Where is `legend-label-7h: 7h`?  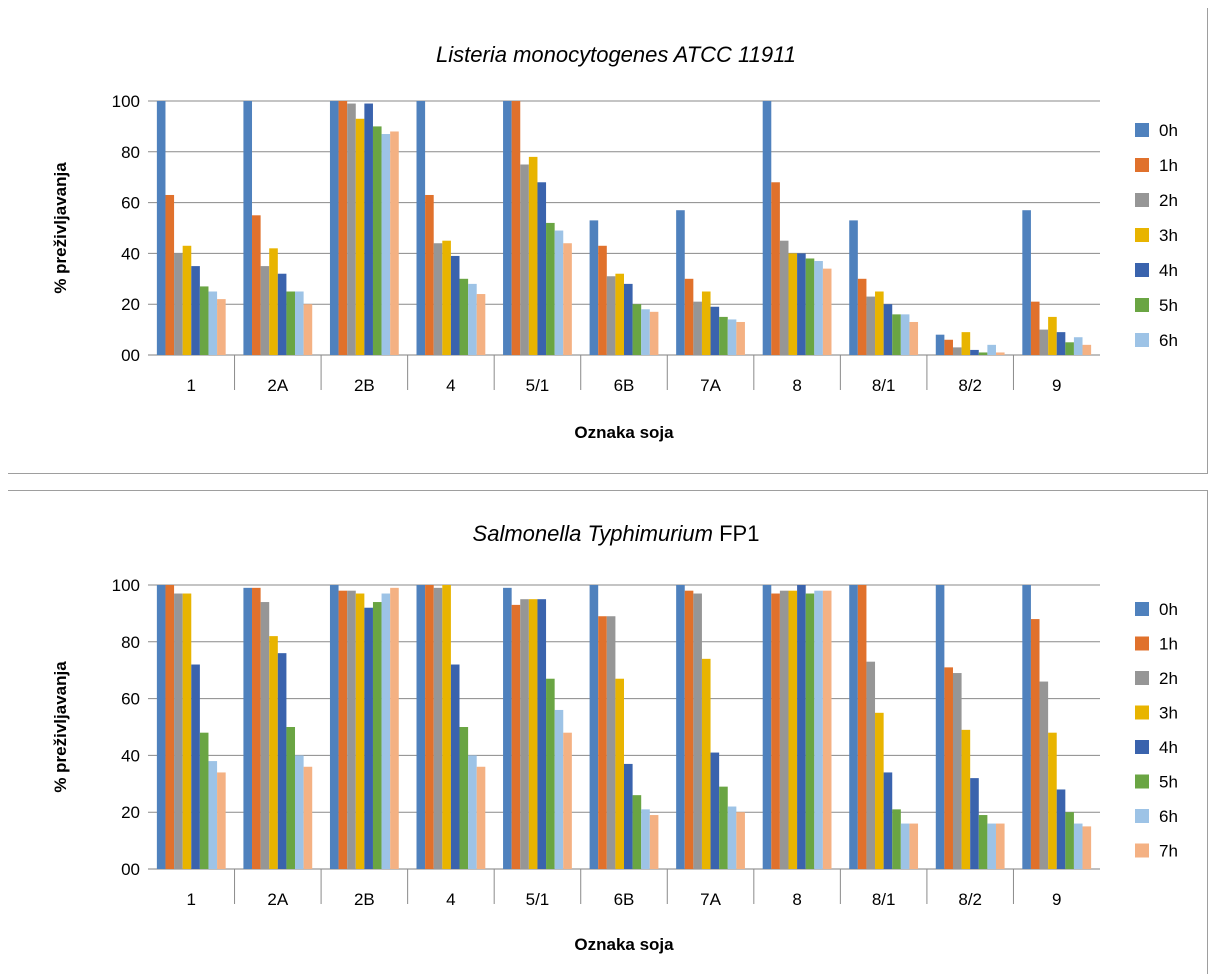 legend-label-7h: 7h is located at coordinates (1168, 851).